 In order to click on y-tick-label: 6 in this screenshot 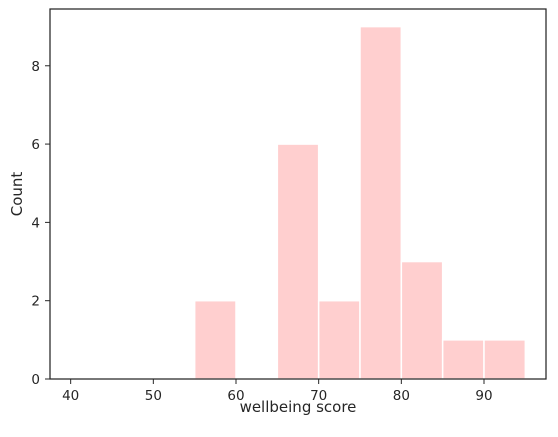, I will do `click(35, 145)`.